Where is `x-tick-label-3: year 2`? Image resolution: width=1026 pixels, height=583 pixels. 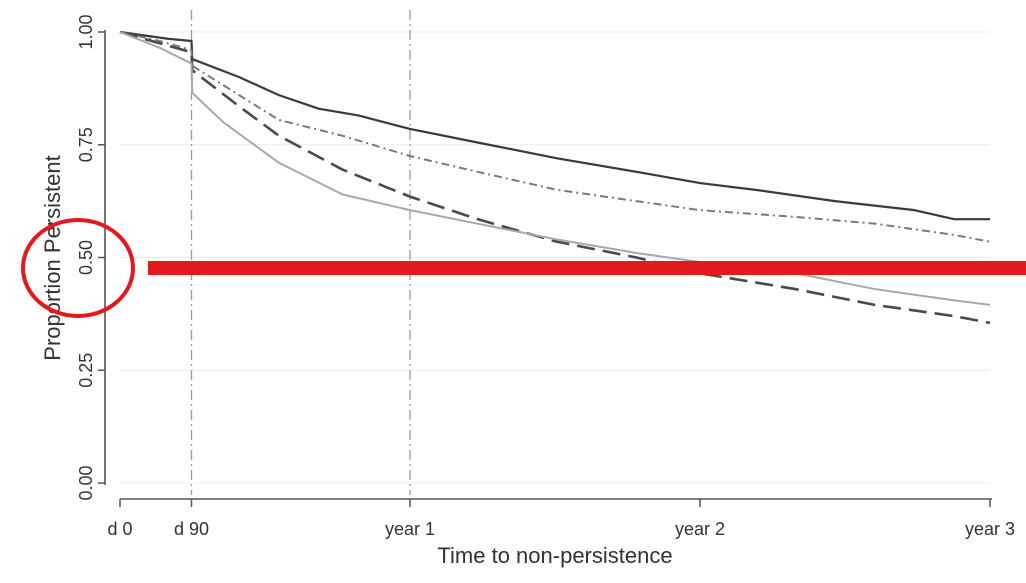
x-tick-label-3: year 2 is located at coordinates (700, 529).